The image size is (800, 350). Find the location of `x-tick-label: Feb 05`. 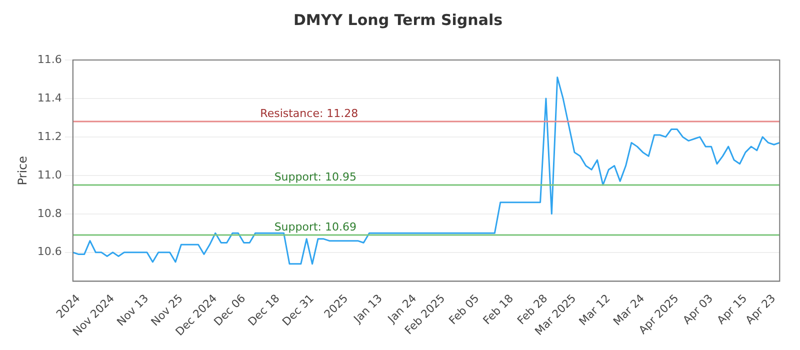

x-tick-label: Feb 05 is located at coordinates (464, 310).